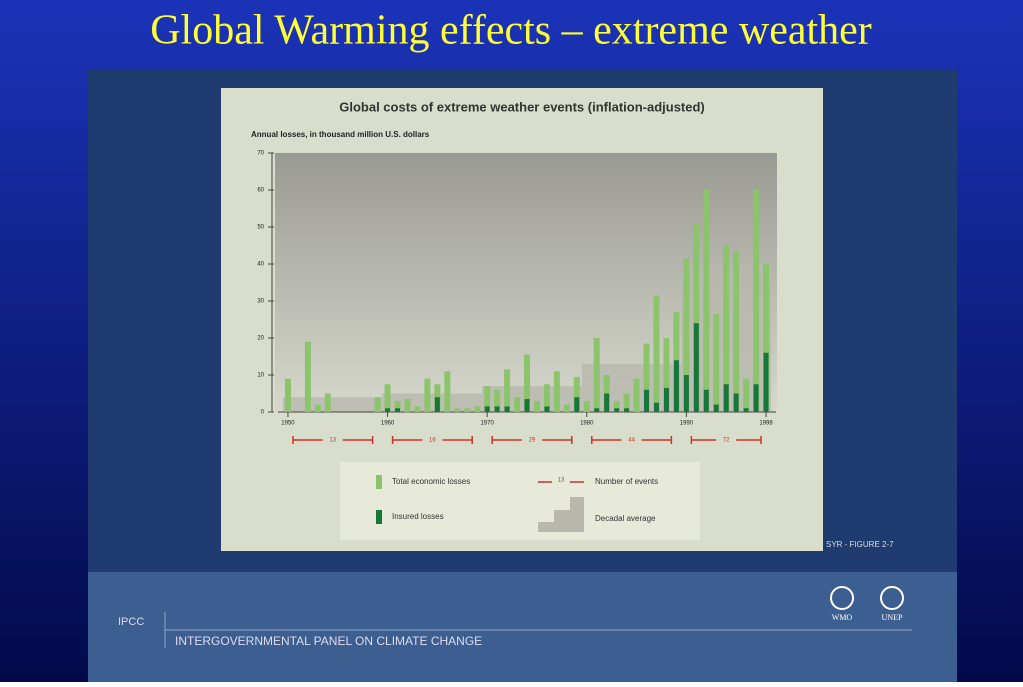 The height and width of the screenshot is (687, 1023). I want to click on x-tick-label: 1990, so click(687, 424).